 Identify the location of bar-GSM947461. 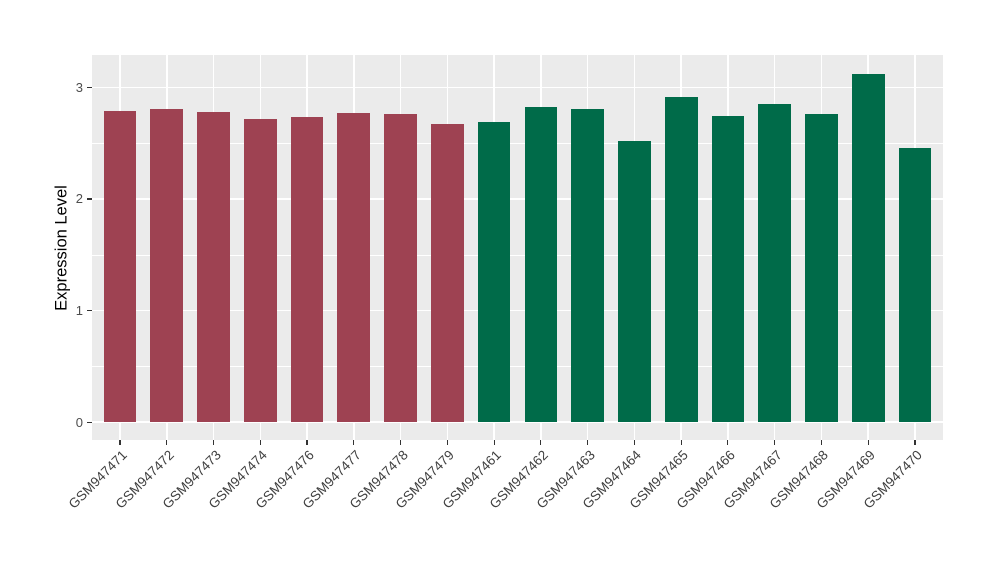
(494, 272).